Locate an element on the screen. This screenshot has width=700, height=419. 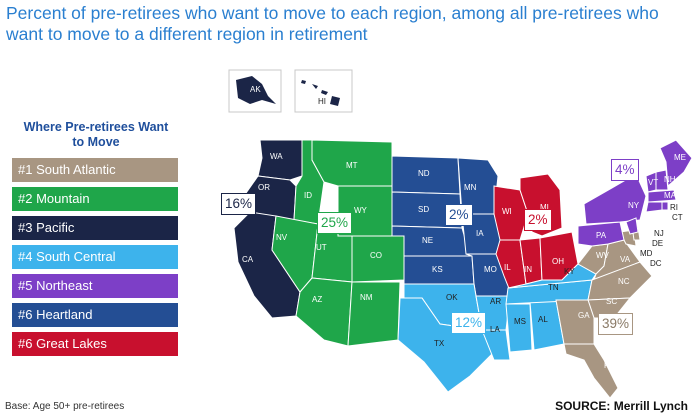
label-ms: MS is located at coordinates (520, 321).